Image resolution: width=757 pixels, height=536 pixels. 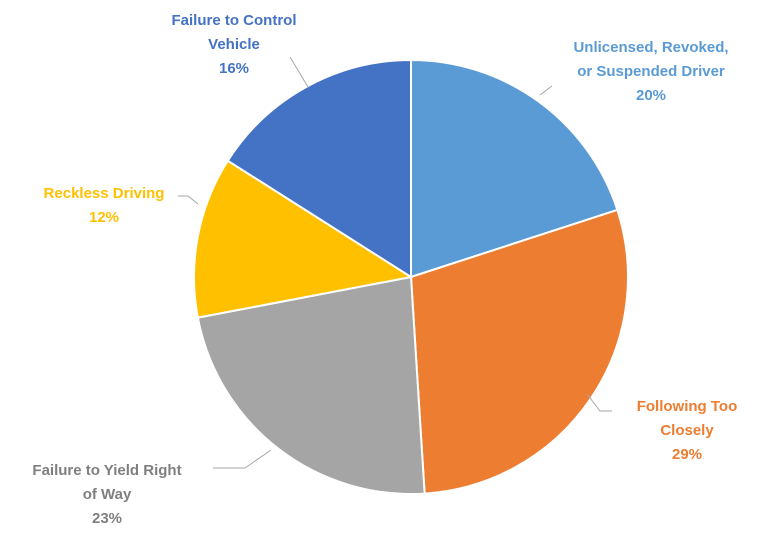 I want to click on data-label-category-line: Failure to Yield Right, so click(x=106, y=470).